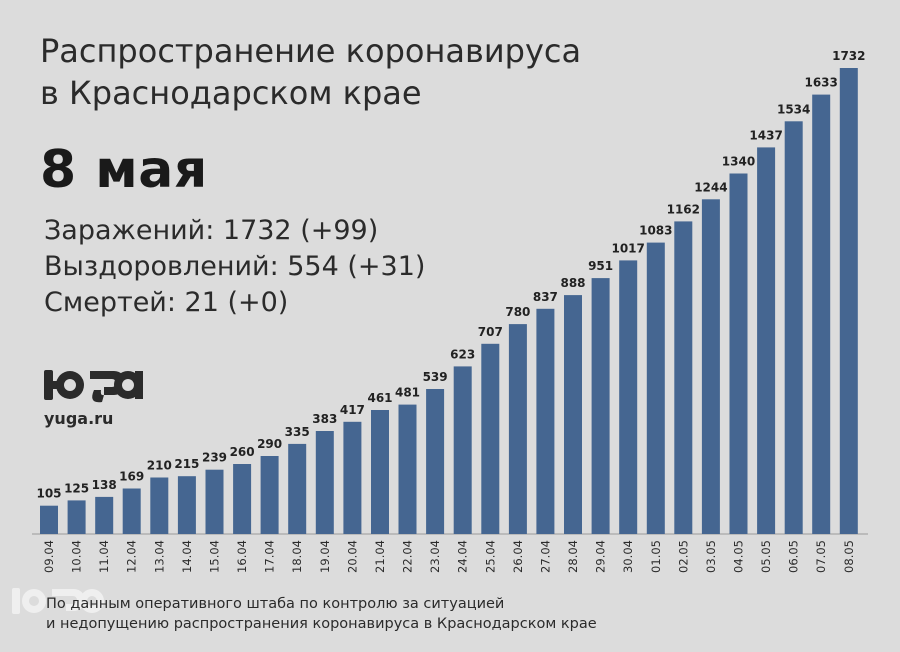 This screenshot has height=652, width=900. I want to click on x-tick-08.05: 08.05, so click(849, 556).